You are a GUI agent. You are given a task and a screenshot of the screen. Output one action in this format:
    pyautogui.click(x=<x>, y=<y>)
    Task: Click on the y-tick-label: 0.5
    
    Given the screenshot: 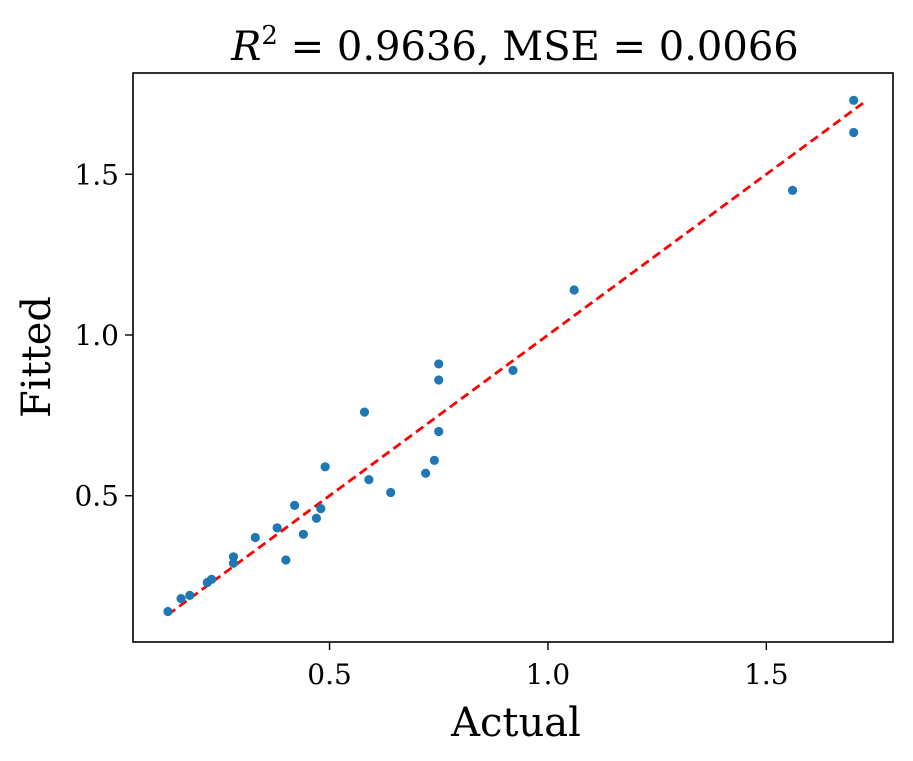 What is the action you would take?
    pyautogui.click(x=96, y=496)
    